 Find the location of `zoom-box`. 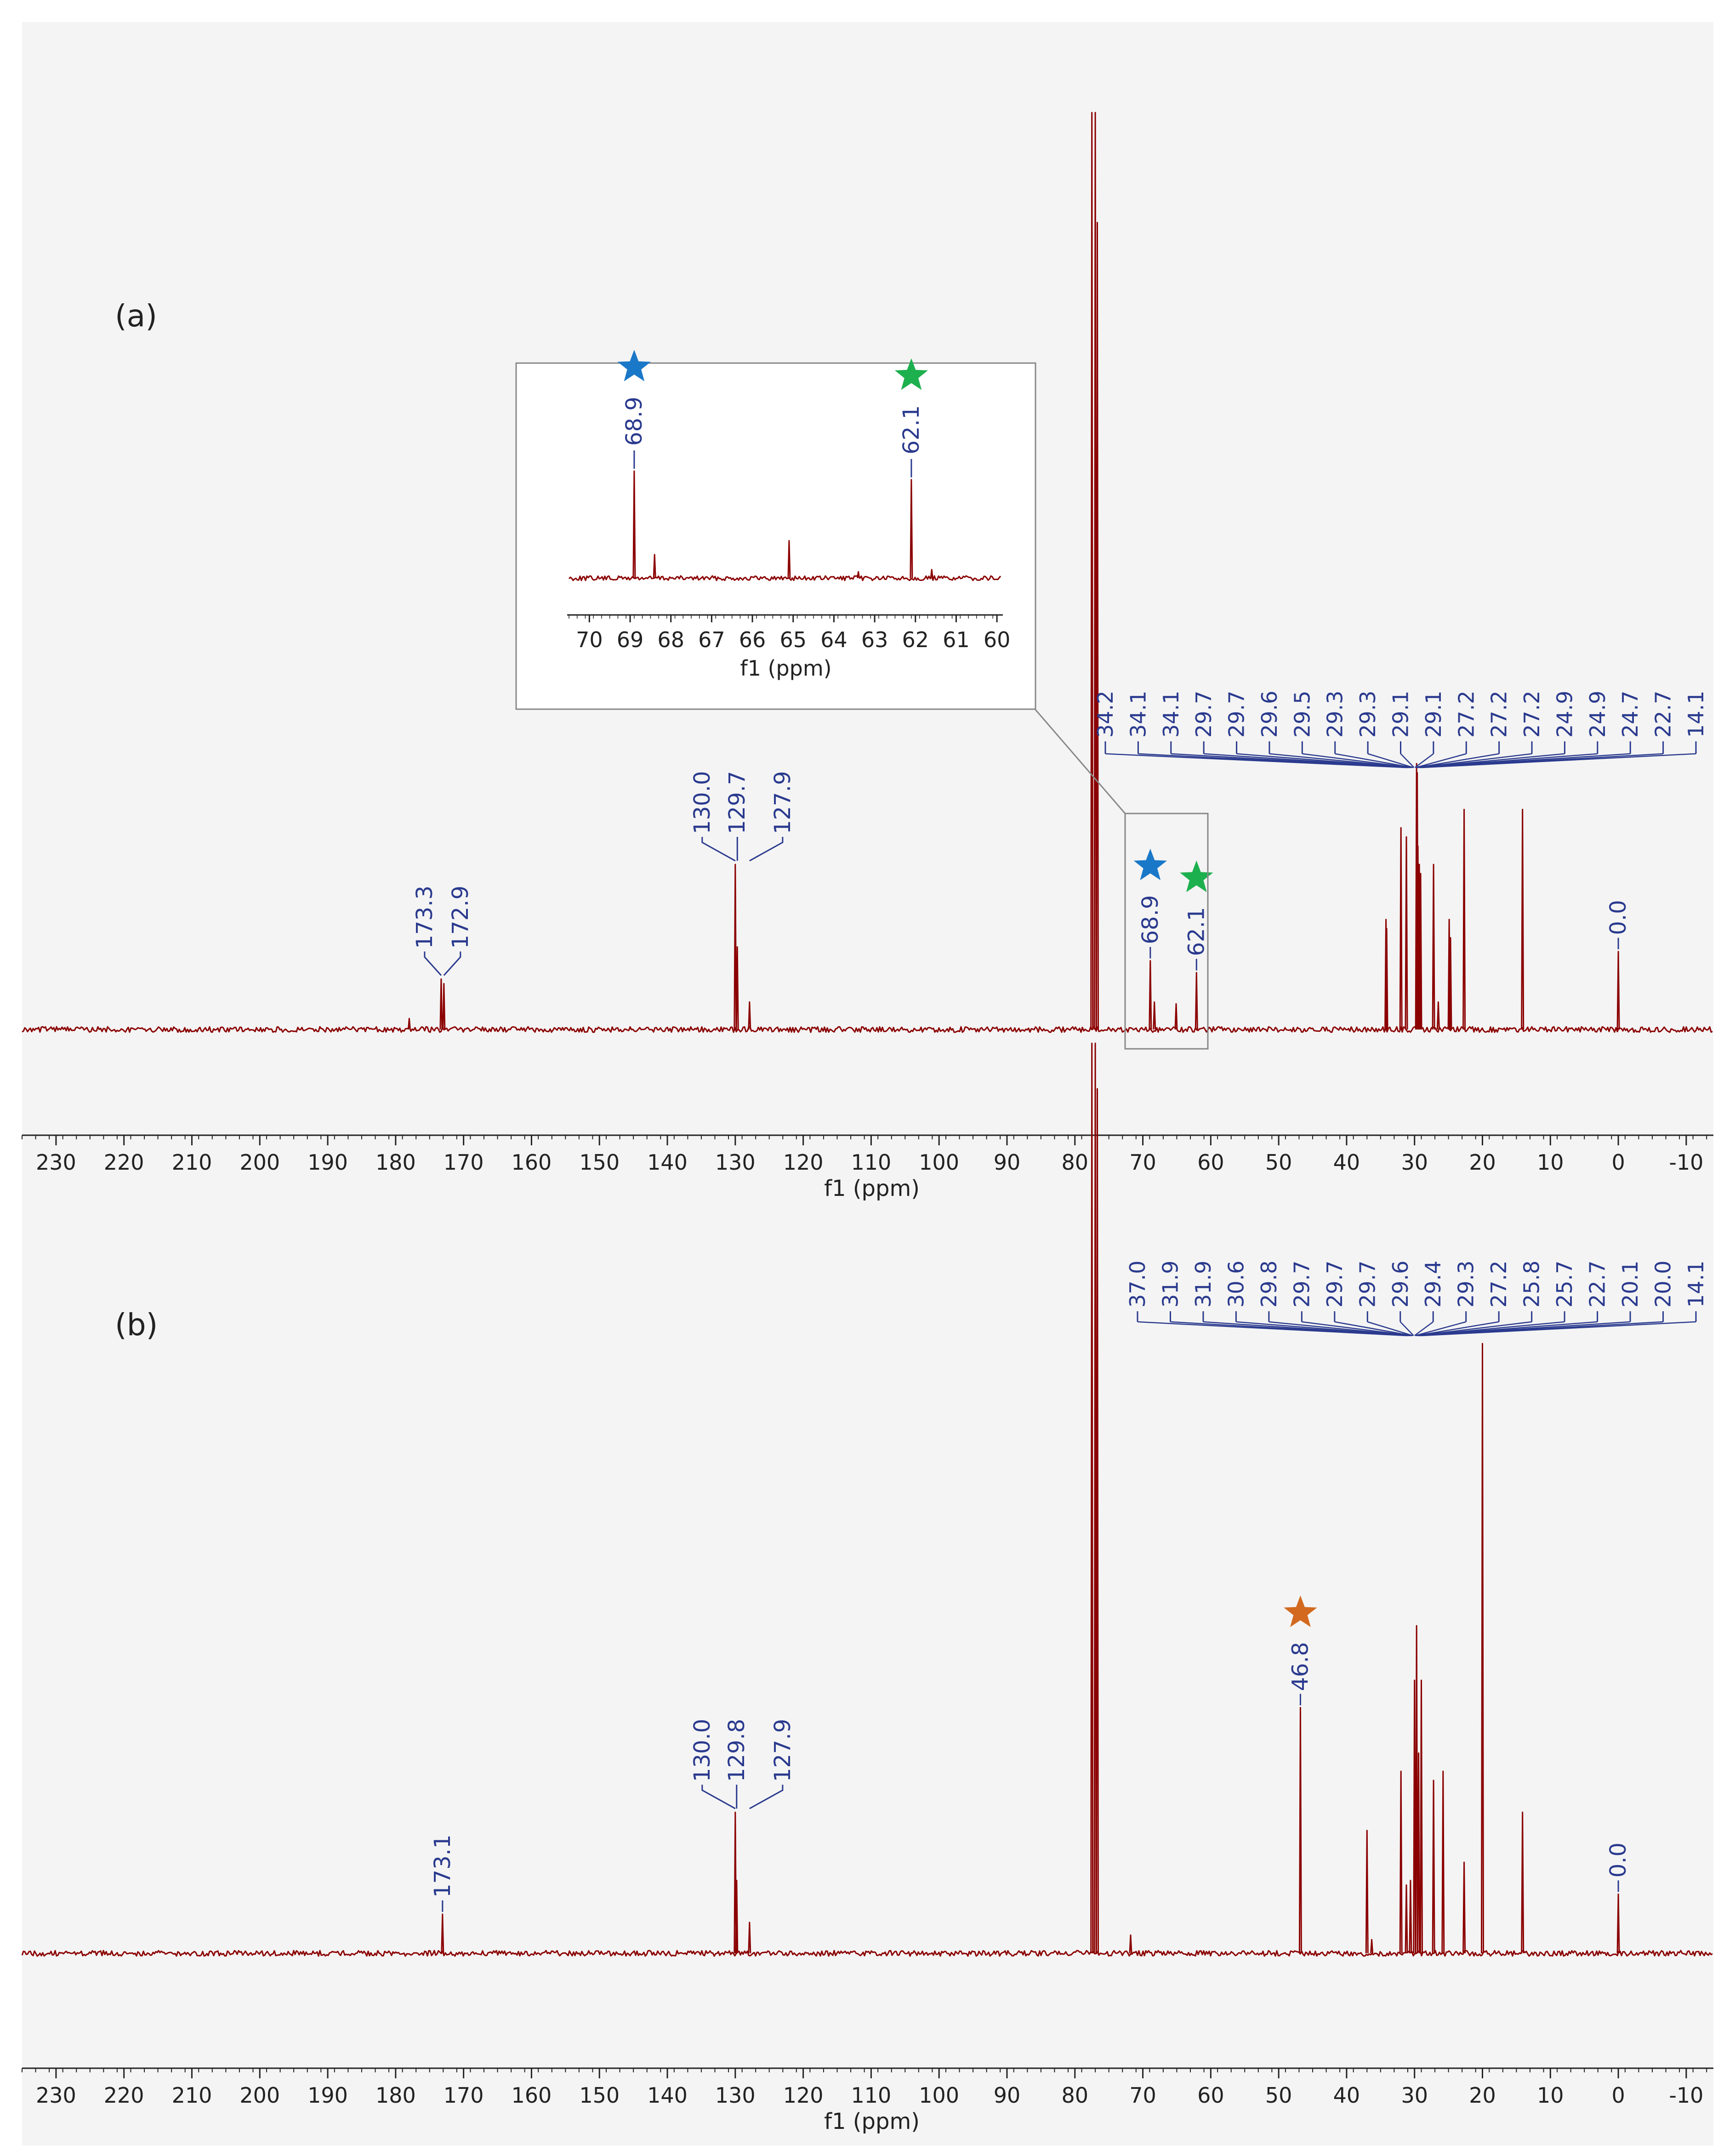

zoom-box is located at coordinates (1166, 932).